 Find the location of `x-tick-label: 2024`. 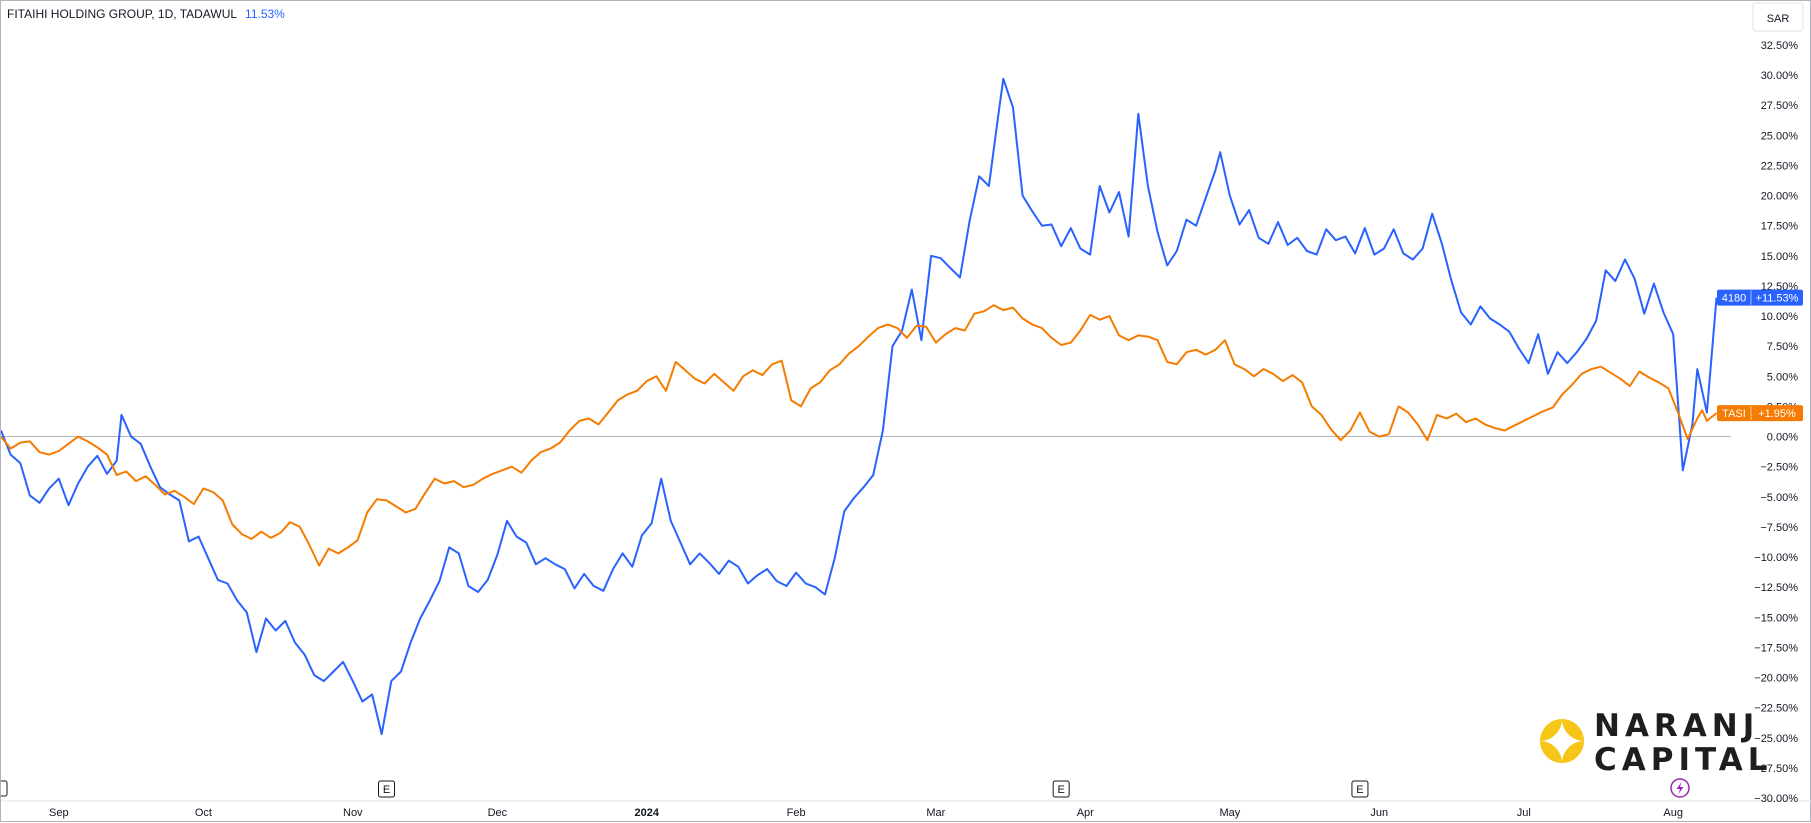

x-tick-label: 2024 is located at coordinates (646, 813).